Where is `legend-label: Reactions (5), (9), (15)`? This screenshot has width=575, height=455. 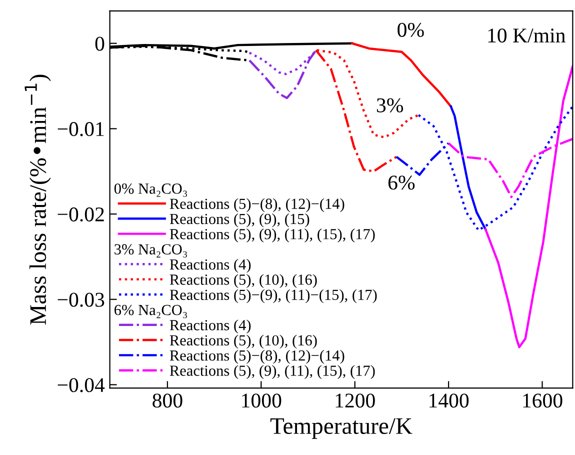 legend-label: Reactions (5), (9), (15) is located at coordinates (240, 220).